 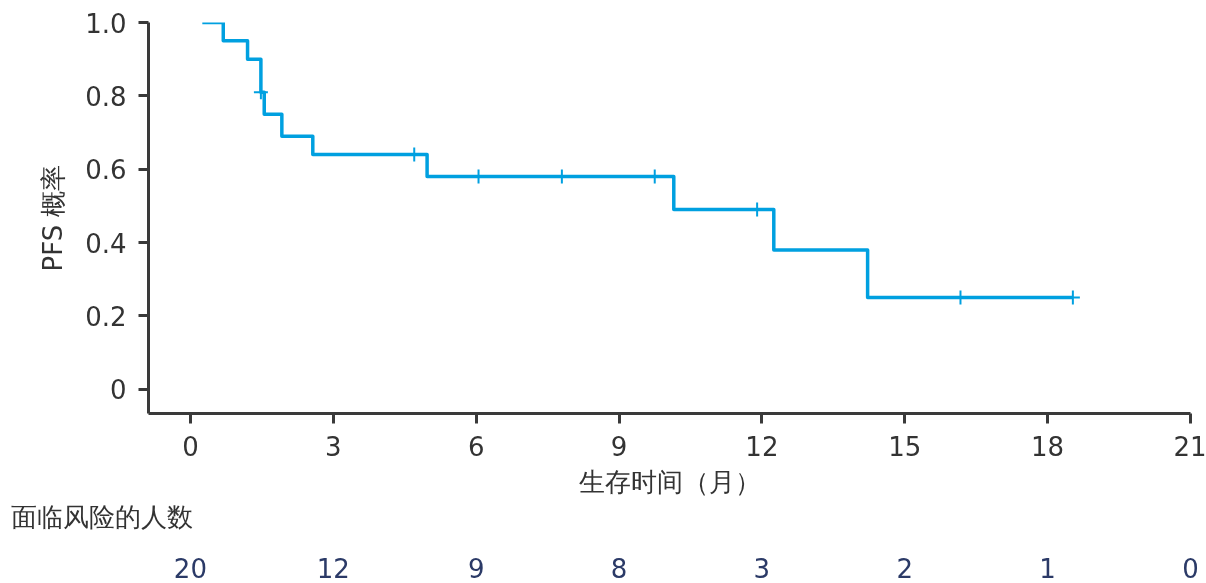 What do you see at coordinates (190, 446) in the screenshot?
I see `x-tick-label: 0` at bounding box center [190, 446].